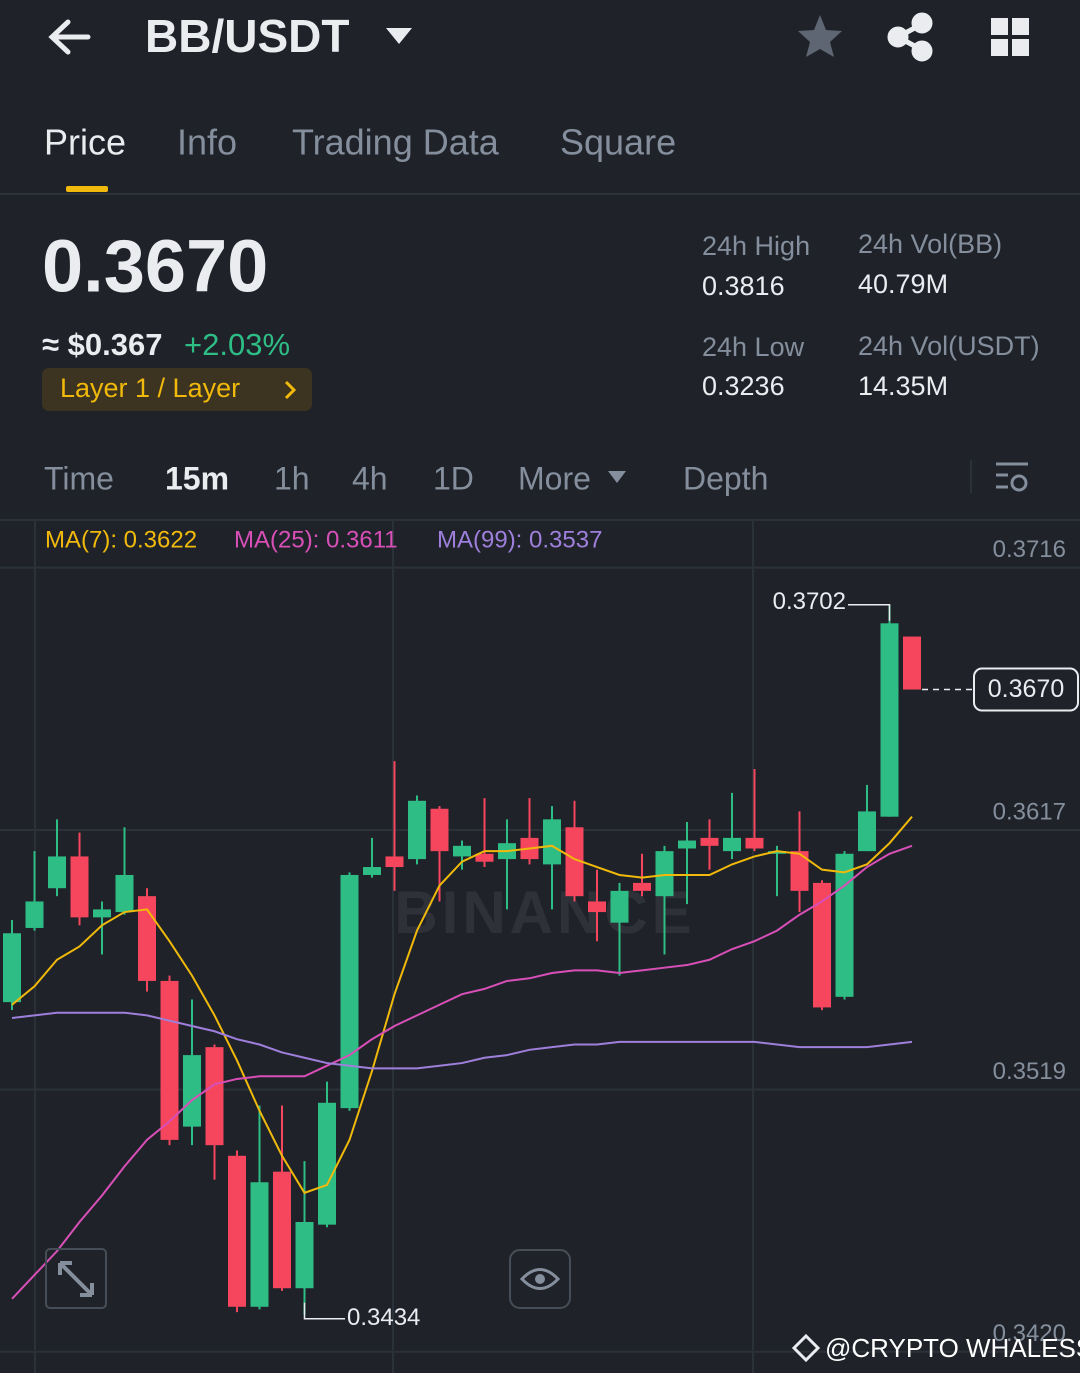 This screenshot has width=1080, height=1373. Describe the element at coordinates (399, 36) in the screenshot. I see `pair-dropdown` at that location.